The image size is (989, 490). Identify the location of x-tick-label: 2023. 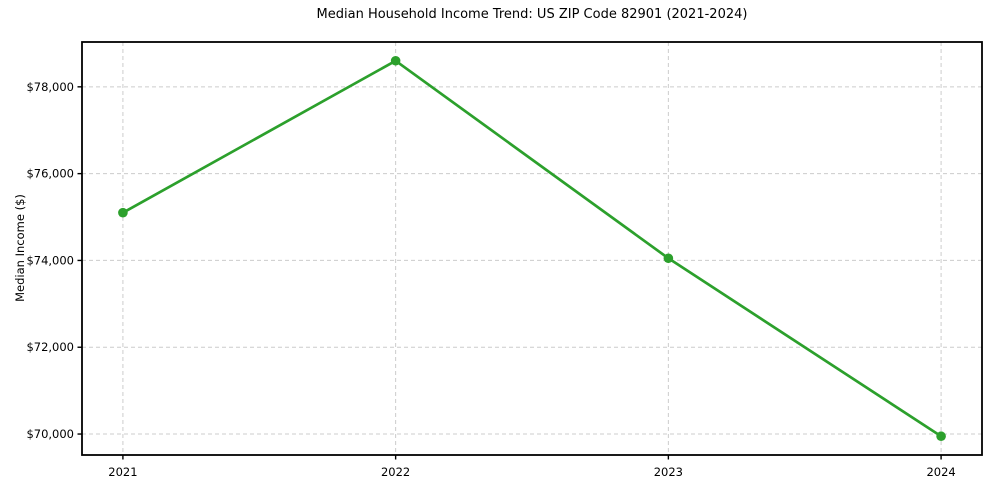
(668, 472).